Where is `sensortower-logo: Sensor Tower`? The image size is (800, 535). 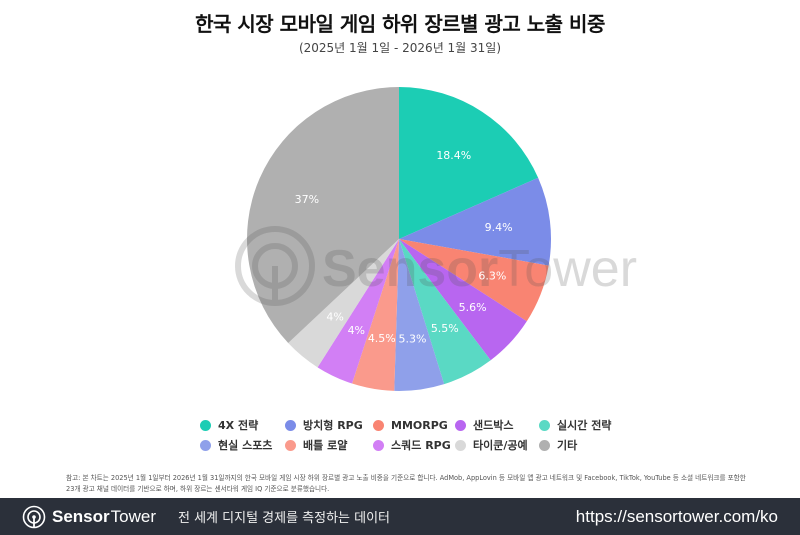 sensortower-logo: Sensor Tower is located at coordinates (89, 517).